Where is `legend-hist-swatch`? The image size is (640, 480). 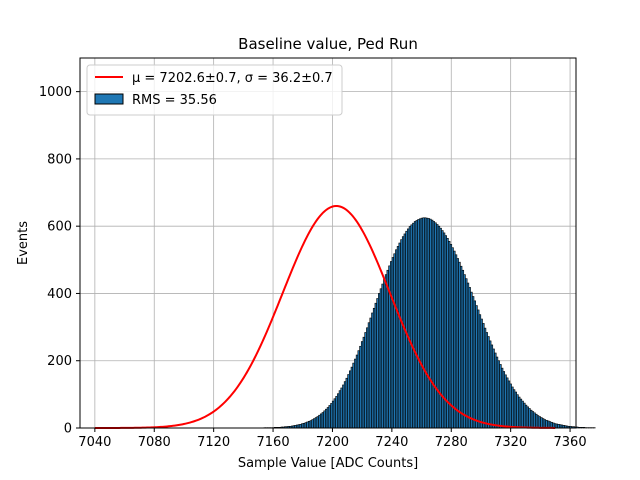
legend-hist-swatch is located at coordinates (109, 99).